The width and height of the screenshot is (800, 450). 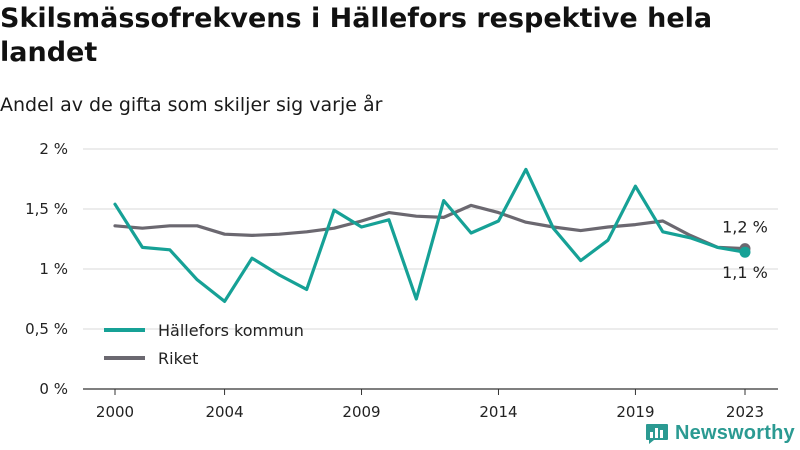 I want to click on y-tick-label: 1 %, so click(x=53, y=269).